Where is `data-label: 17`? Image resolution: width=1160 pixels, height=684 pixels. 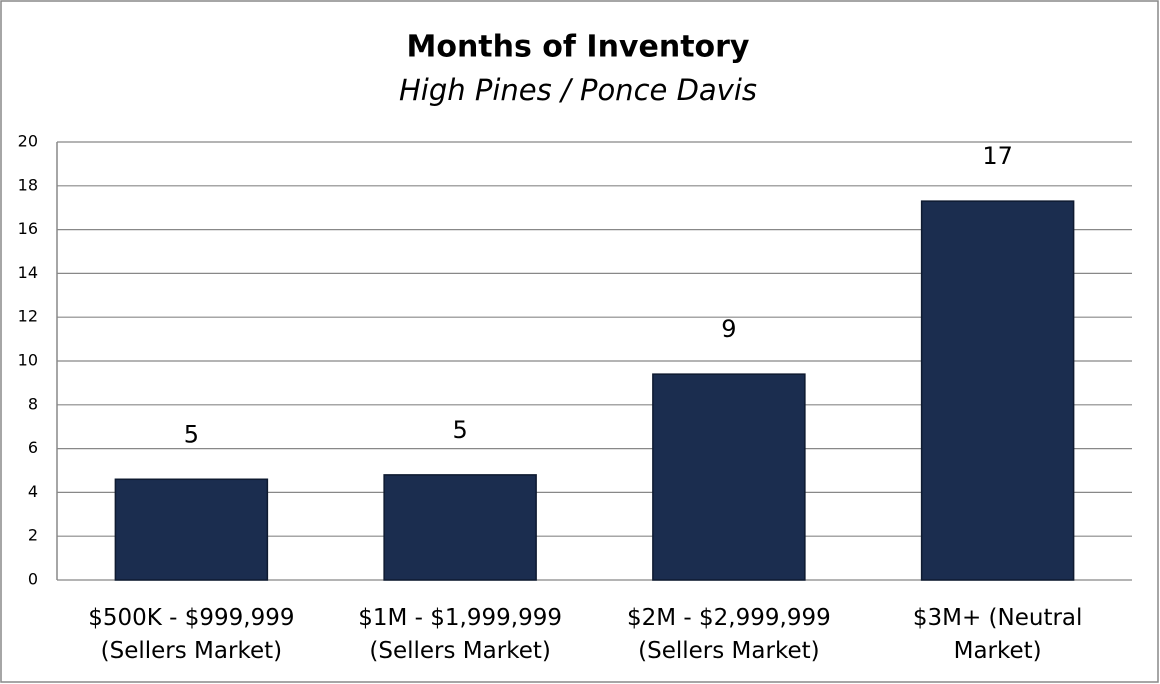 data-label: 17 is located at coordinates (997, 156).